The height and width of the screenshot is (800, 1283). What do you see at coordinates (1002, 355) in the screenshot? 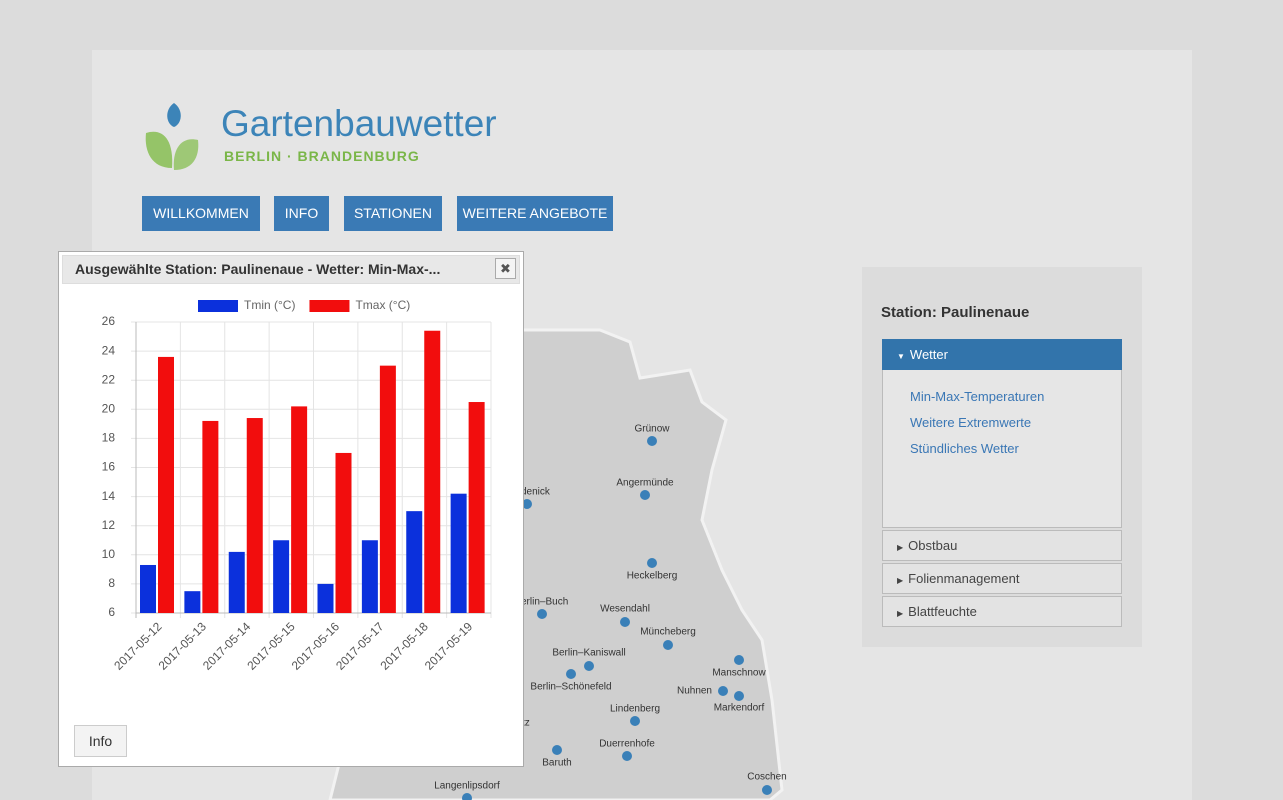
I see `accordion-header: ▼ Wetter` at bounding box center [1002, 355].